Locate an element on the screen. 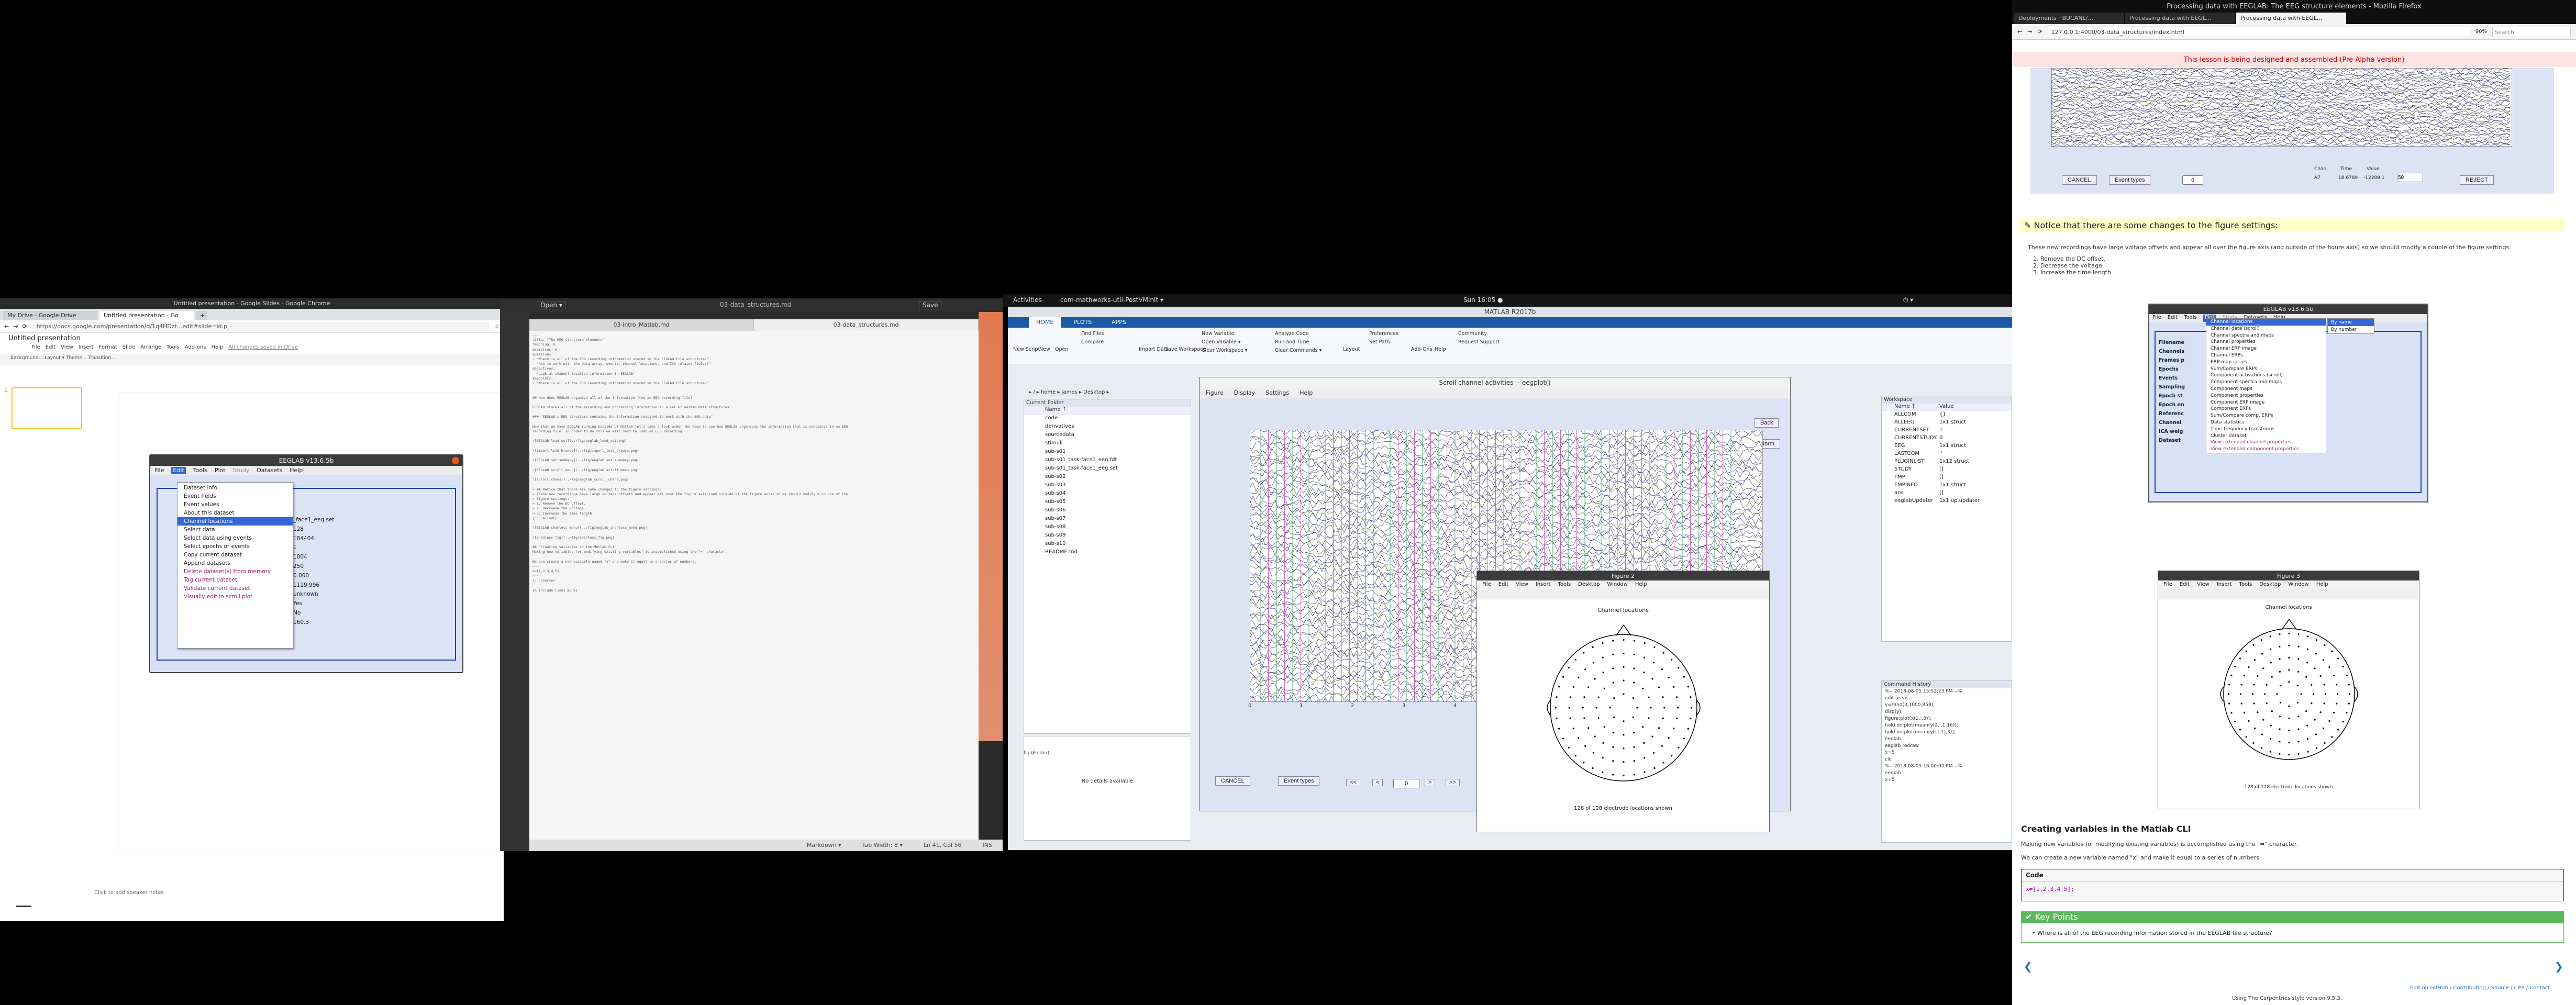  ff-back-icon: ← is located at coordinates (2020, 31).